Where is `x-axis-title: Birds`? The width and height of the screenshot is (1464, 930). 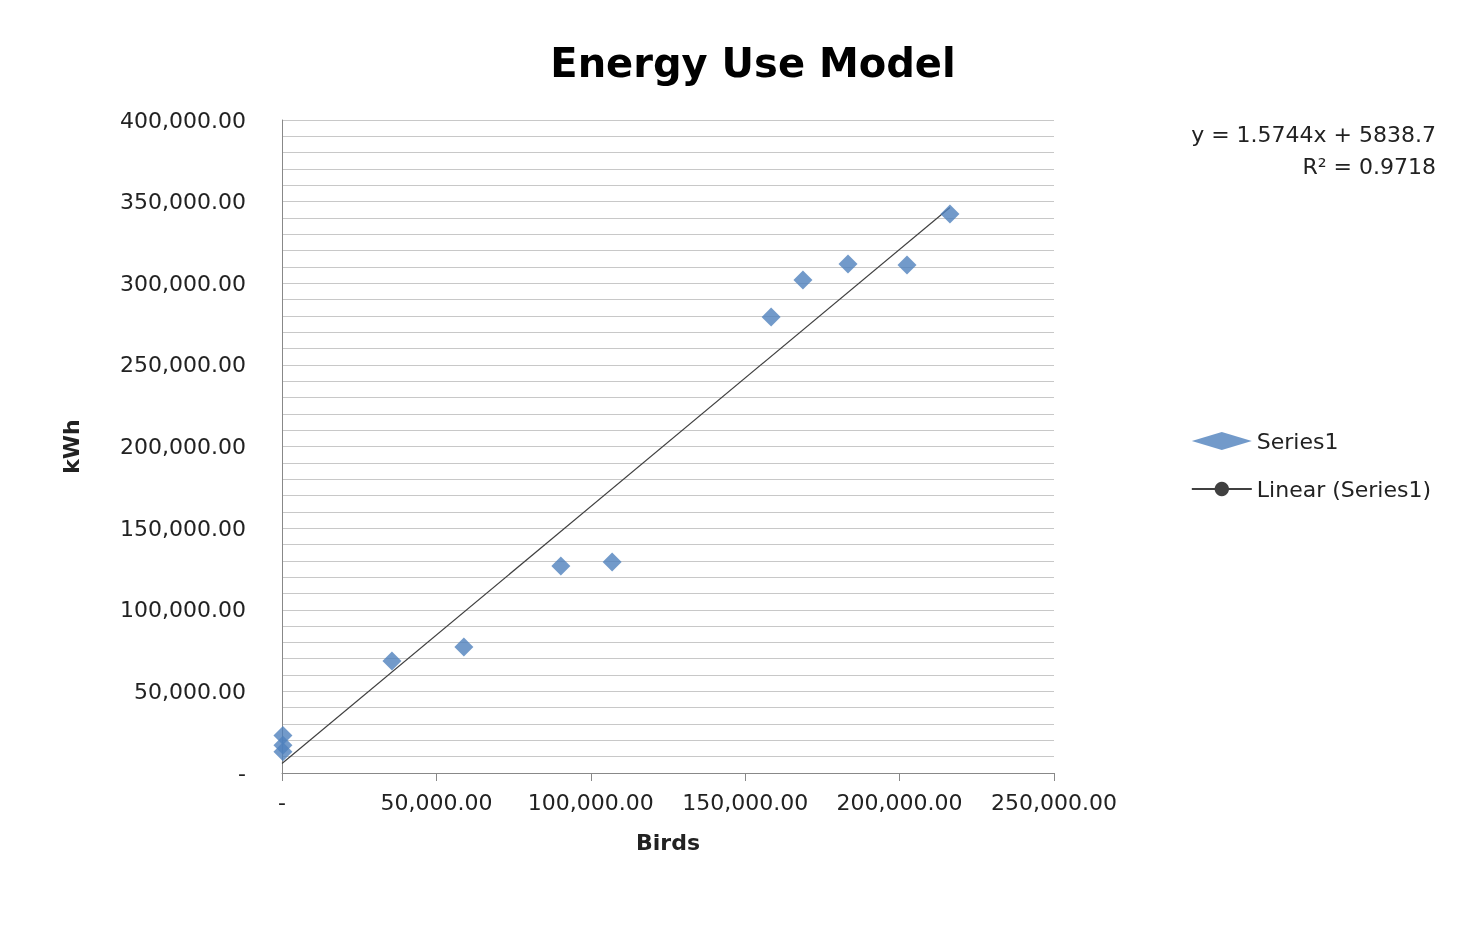
x-axis-title: Birds is located at coordinates (668, 842).